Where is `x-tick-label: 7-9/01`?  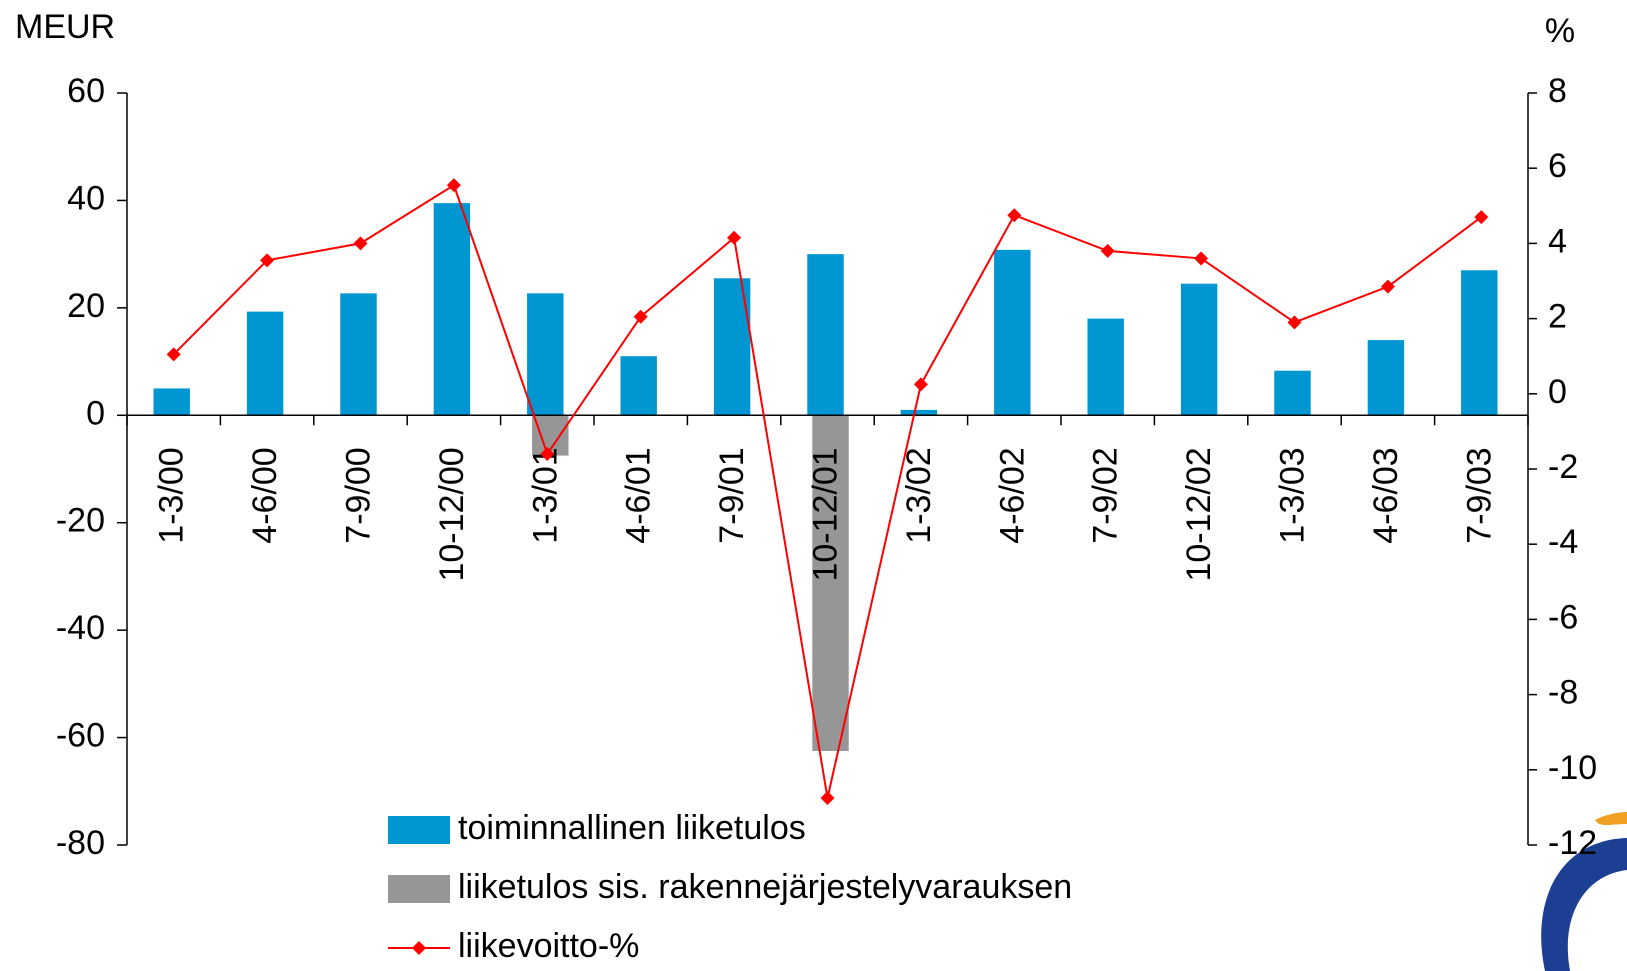
x-tick-label: 7-9/01 is located at coordinates (732, 495).